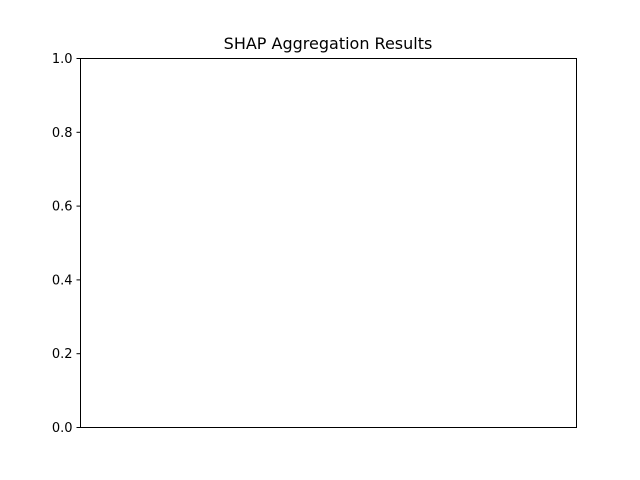 The height and width of the screenshot is (480, 640). I want to click on y-tick-label: 0.4, so click(62, 280).